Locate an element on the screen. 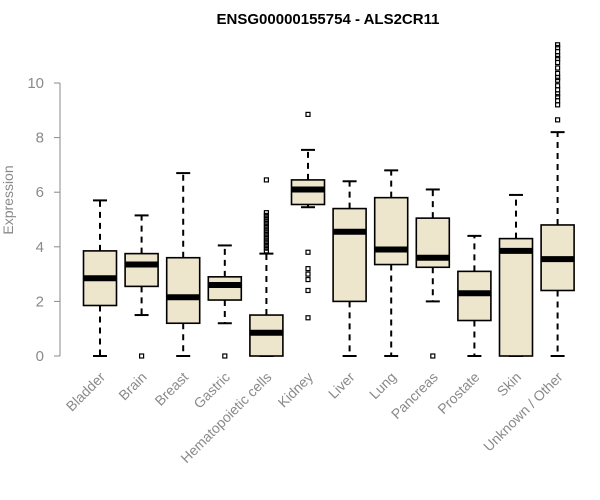 This screenshot has width=600, height=500. x-tick-label: Brain is located at coordinates (132, 386).